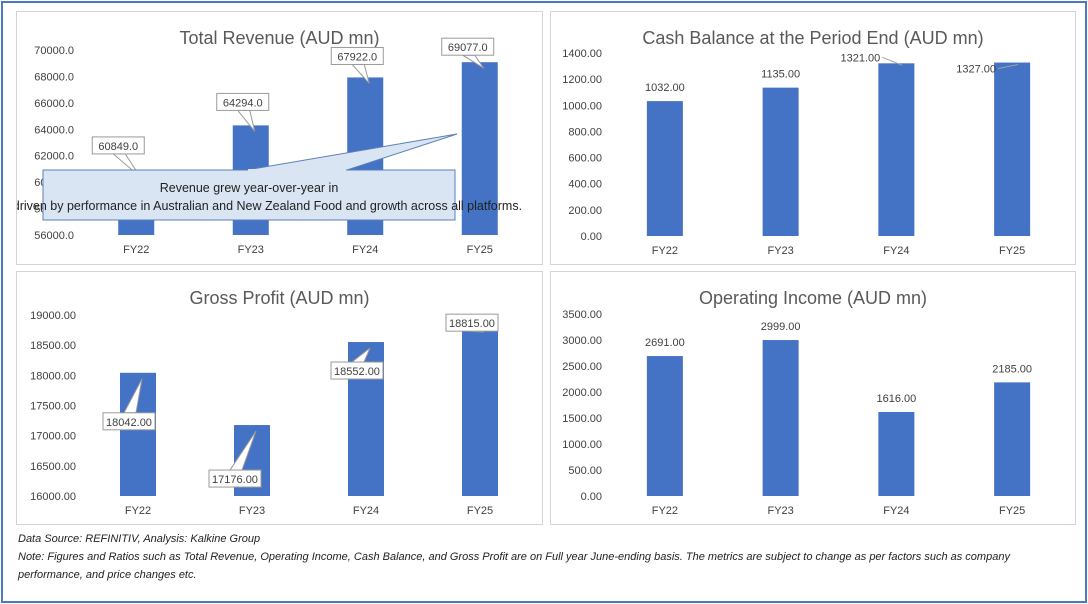 The width and height of the screenshot is (1088, 604). I want to click on data-label: 18815.00, so click(472, 324).